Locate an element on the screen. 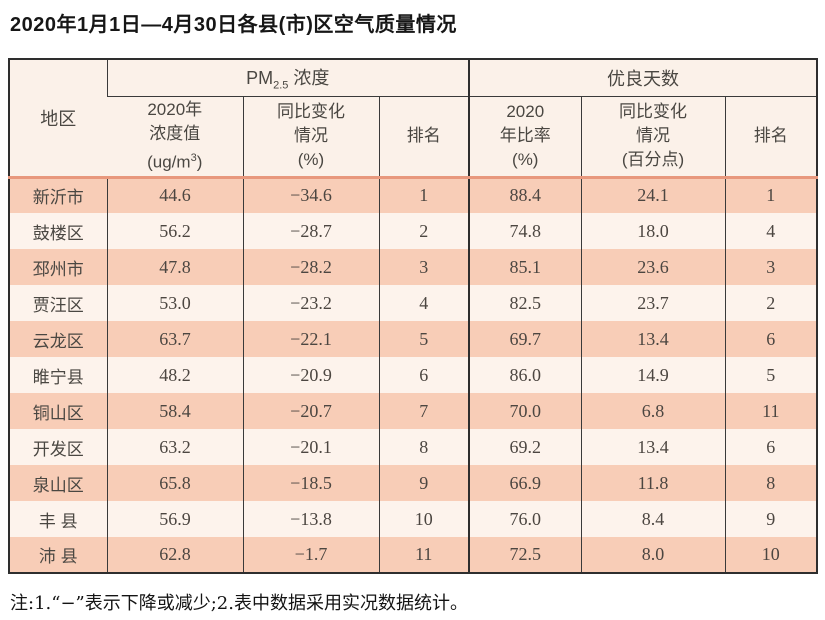 The image size is (825, 620). footnote: 注:1.“−”表示下降或减少;2.表中数据采用实况数据统计。 is located at coordinates (239, 603).